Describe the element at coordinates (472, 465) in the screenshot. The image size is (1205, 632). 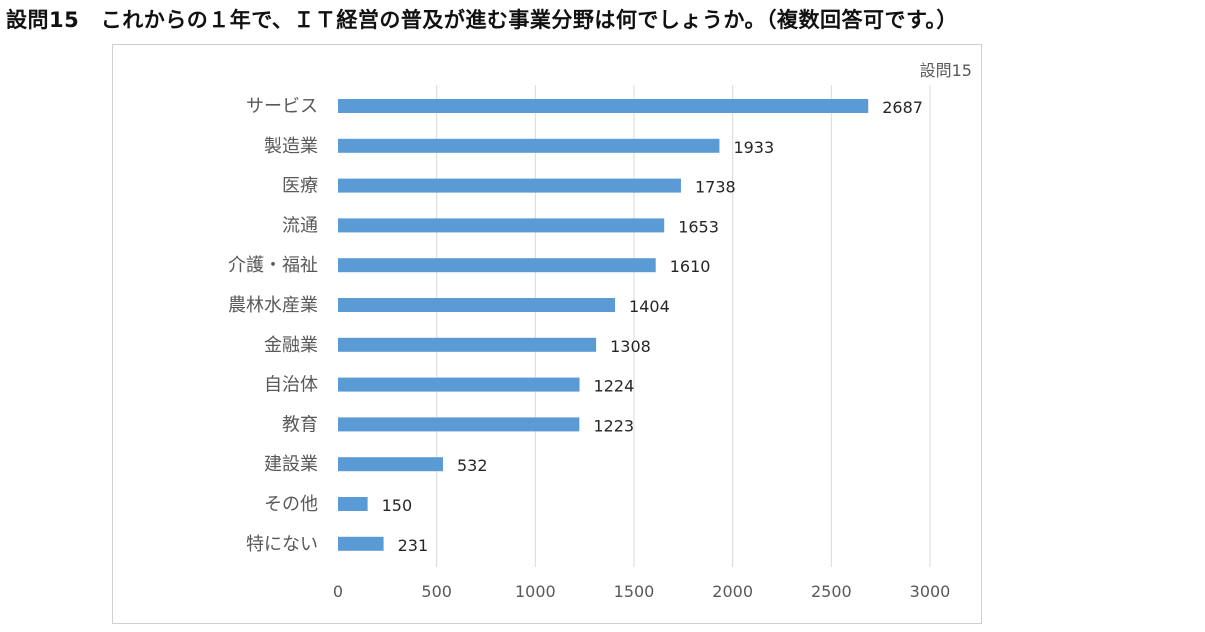
I see `data-label: 532` at that location.